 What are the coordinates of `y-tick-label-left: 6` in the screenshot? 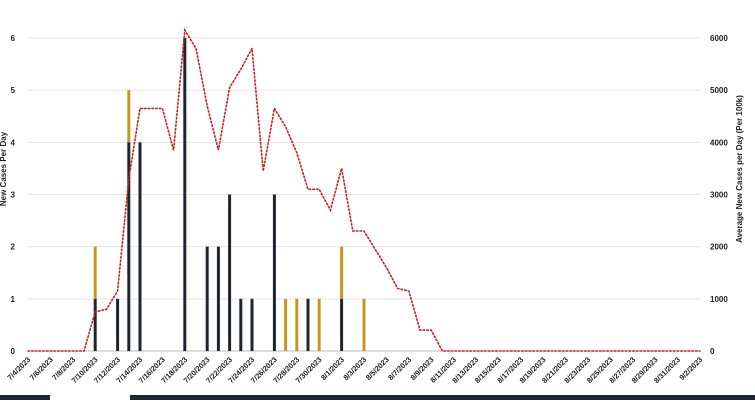 It's located at (13, 38).